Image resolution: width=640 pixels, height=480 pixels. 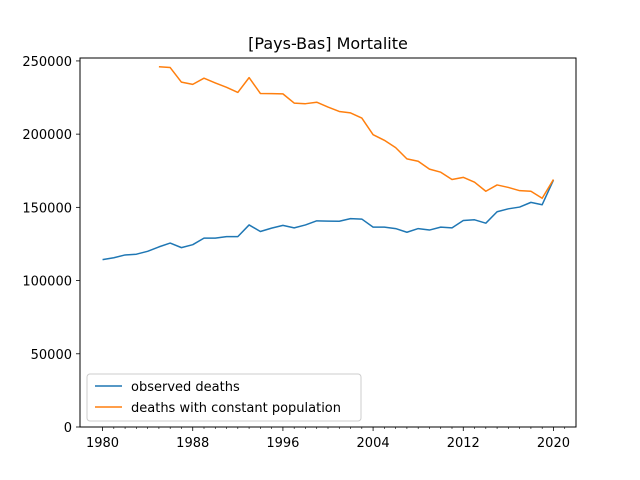 What do you see at coordinates (373, 443) in the screenshot?
I see `x-tick-label: 2004` at bounding box center [373, 443].